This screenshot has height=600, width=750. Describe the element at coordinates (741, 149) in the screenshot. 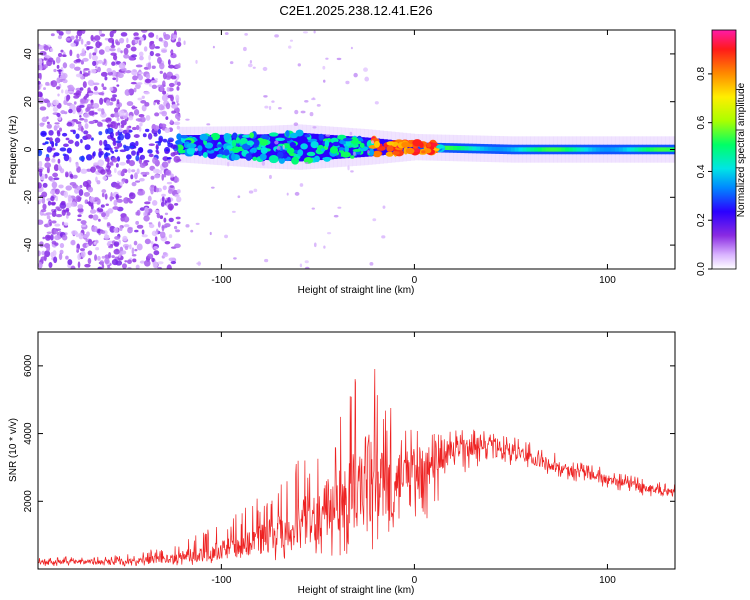

I see `colorbar-label: Normalized spectral amplitude` at that location.